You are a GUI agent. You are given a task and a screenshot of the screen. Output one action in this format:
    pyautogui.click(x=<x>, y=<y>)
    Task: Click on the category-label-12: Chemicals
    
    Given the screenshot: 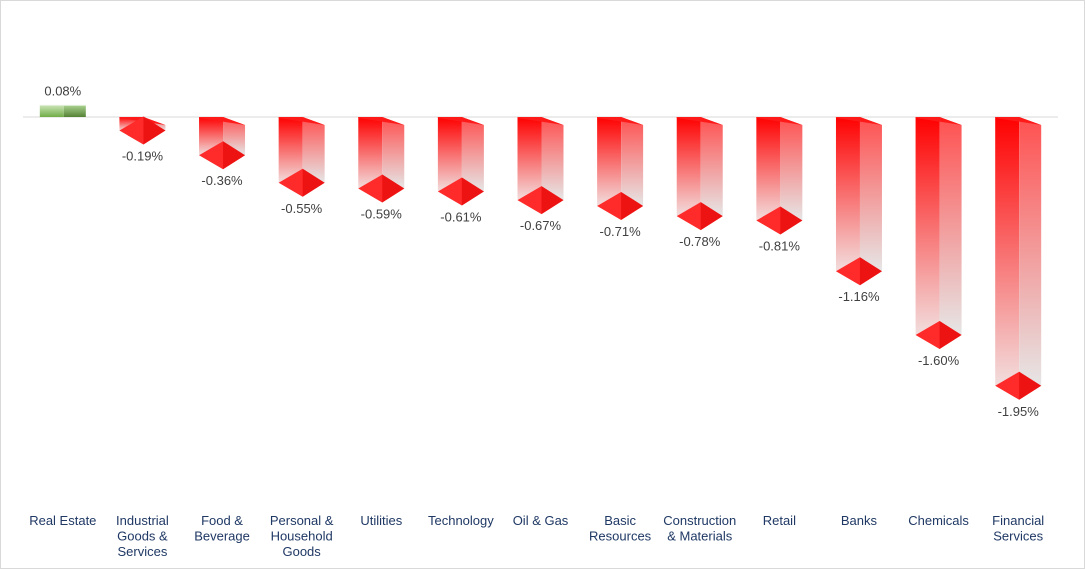 What is the action you would take?
    pyautogui.click(x=938, y=520)
    